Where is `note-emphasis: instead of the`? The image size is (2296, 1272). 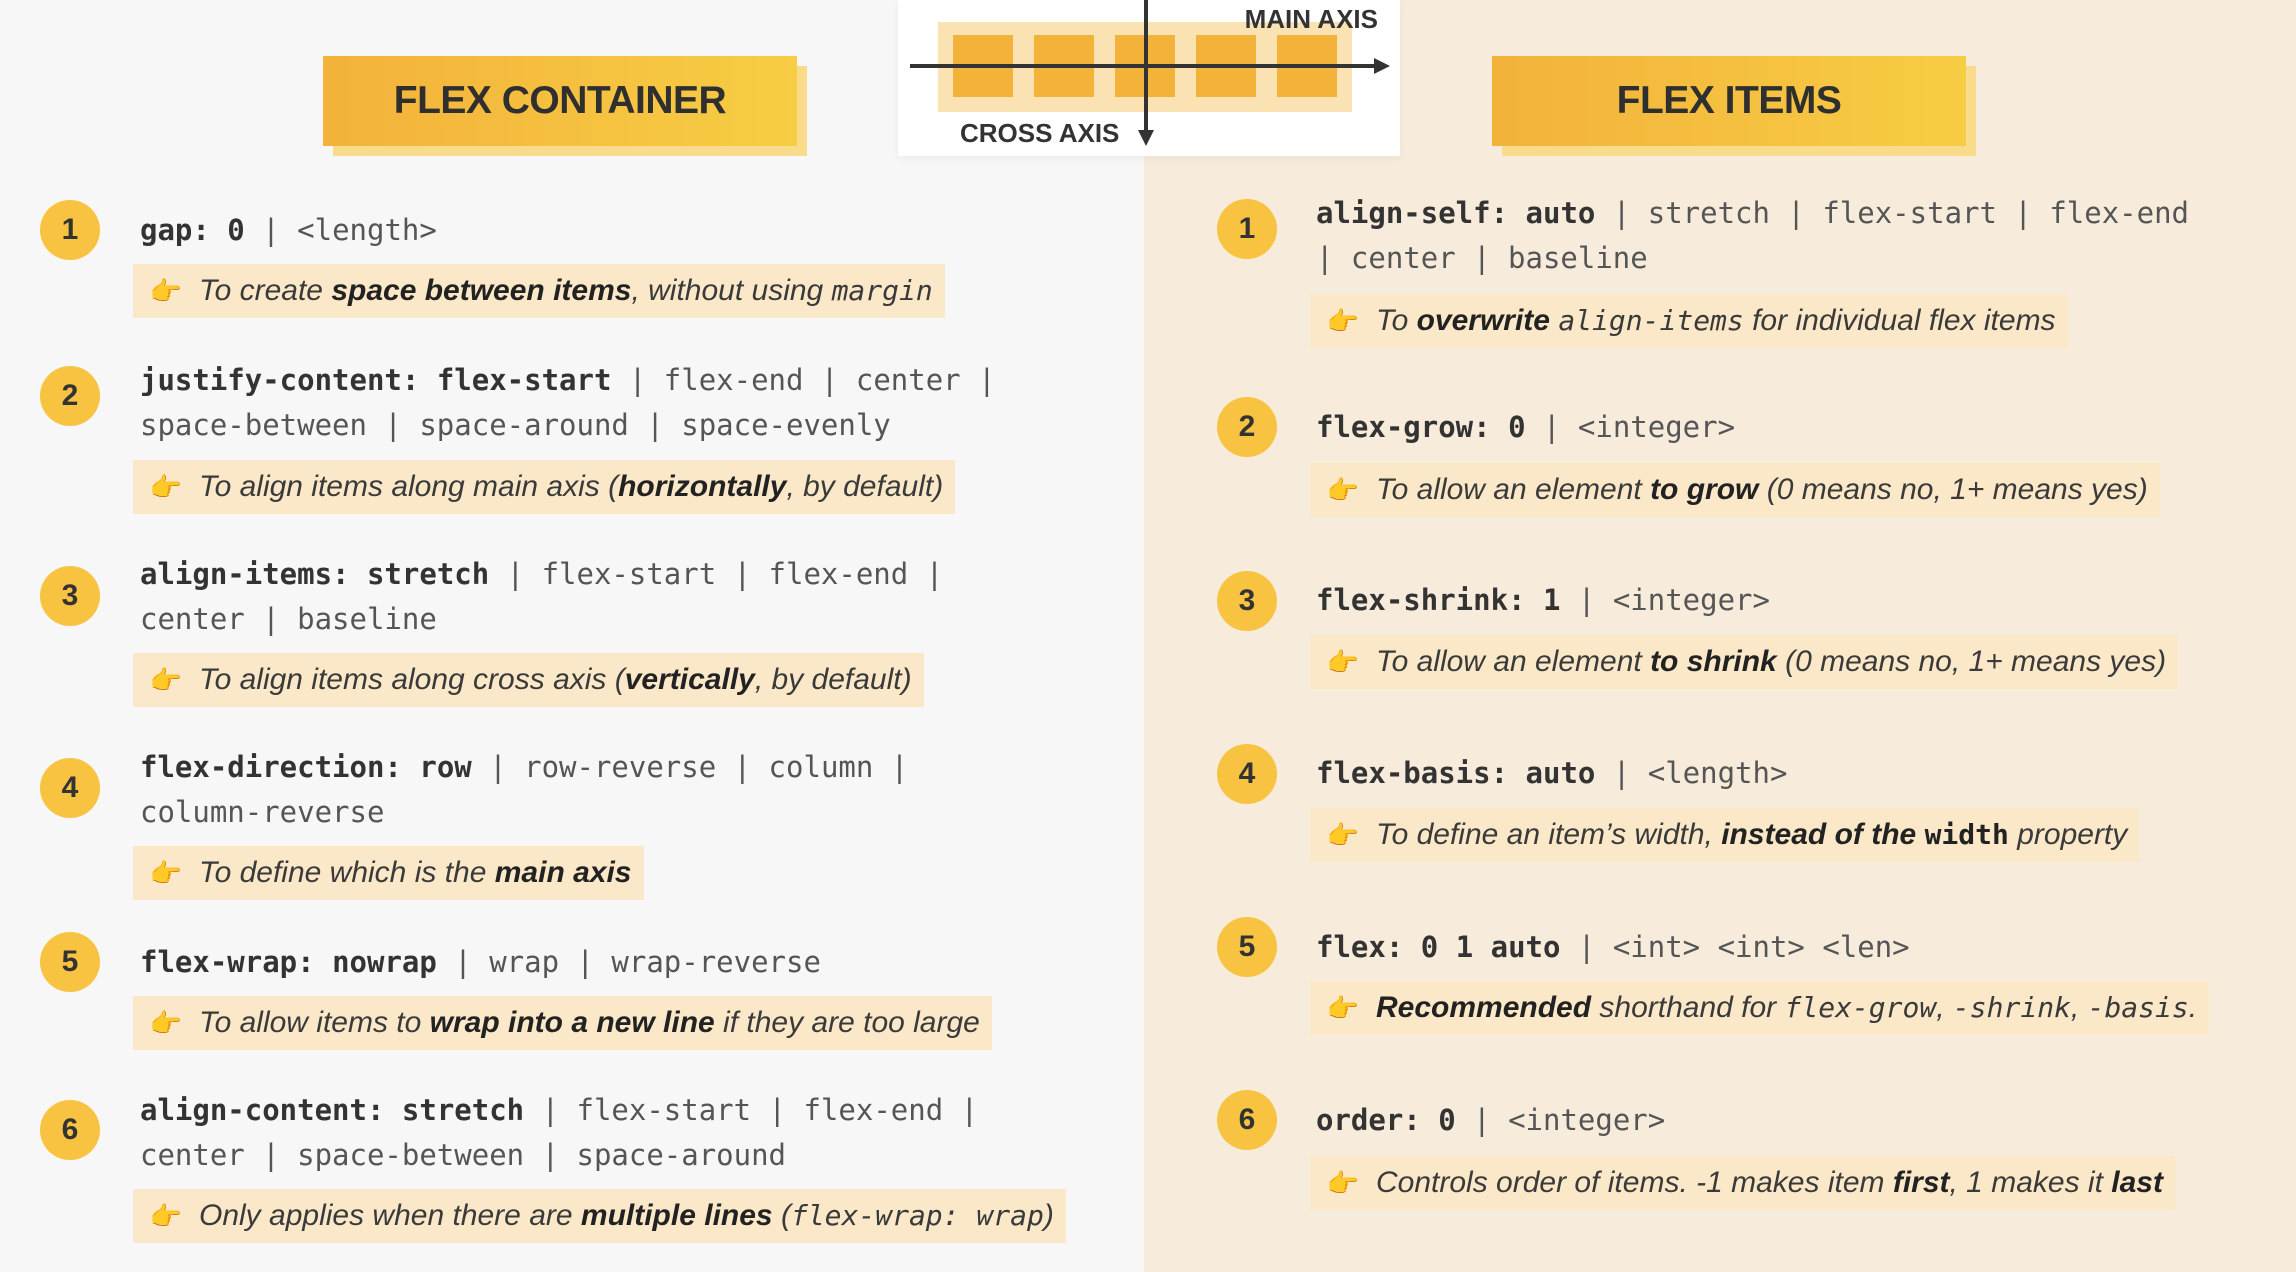 note-emphasis: instead of the is located at coordinates (1823, 834).